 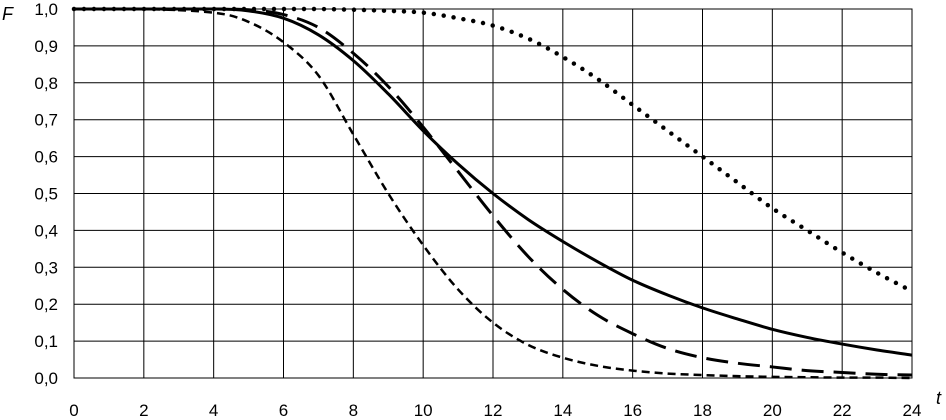 I want to click on x-tick-label: 10, so click(x=423, y=410).